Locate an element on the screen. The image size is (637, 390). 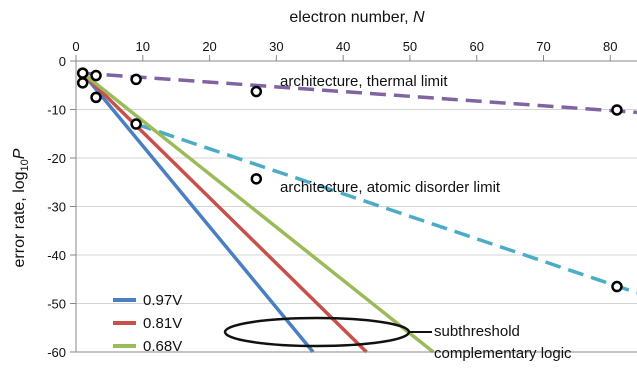
y-tick-label: -60 is located at coordinates (56, 352).